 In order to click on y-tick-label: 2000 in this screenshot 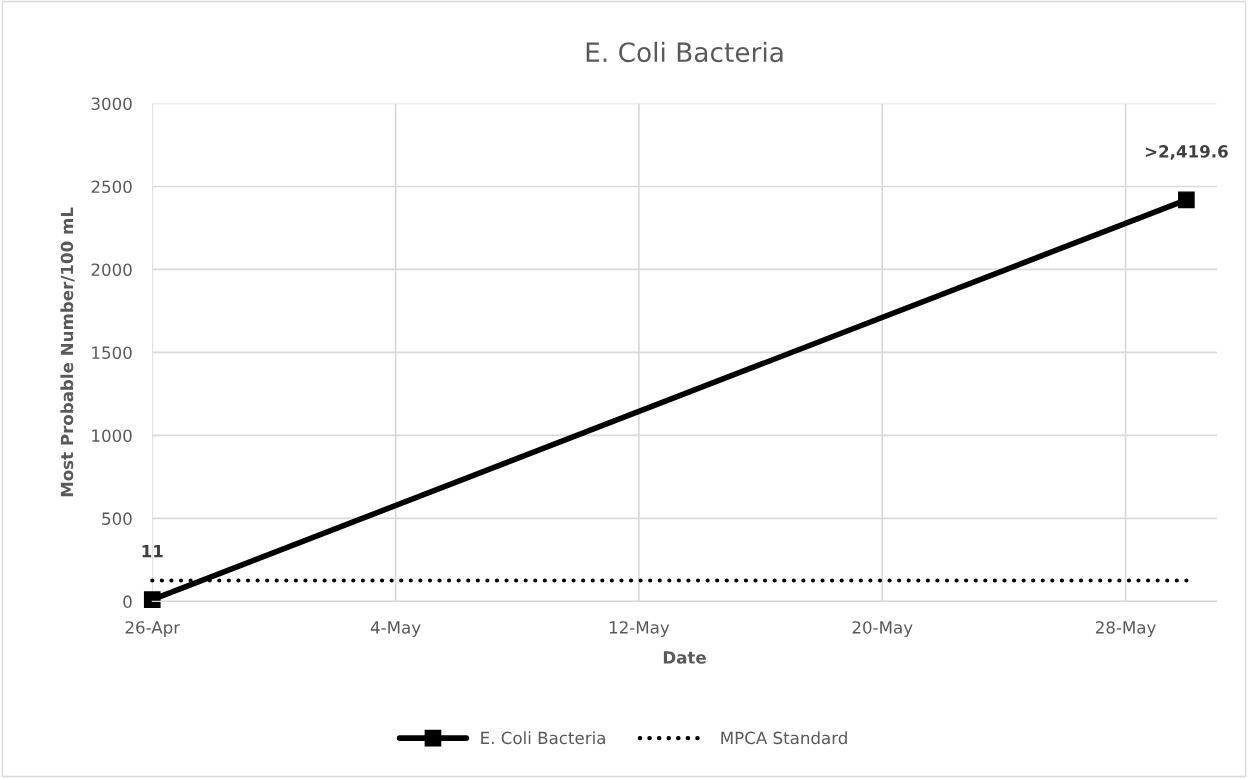, I will do `click(111, 270)`.